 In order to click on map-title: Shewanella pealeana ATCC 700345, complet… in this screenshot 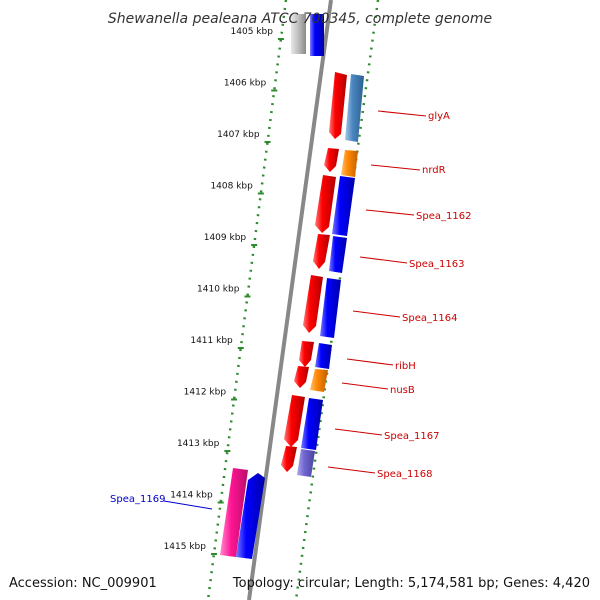, I will do `click(300, 19)`.